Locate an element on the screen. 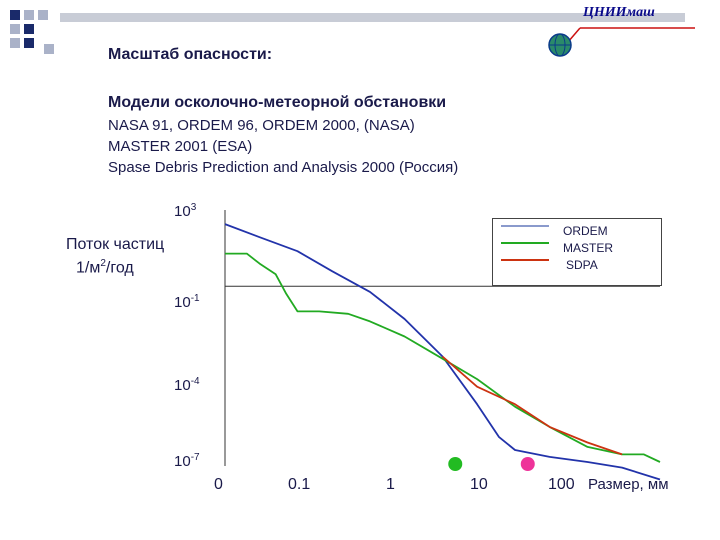  y-axis-unit-tail: /год is located at coordinates (119, 268).